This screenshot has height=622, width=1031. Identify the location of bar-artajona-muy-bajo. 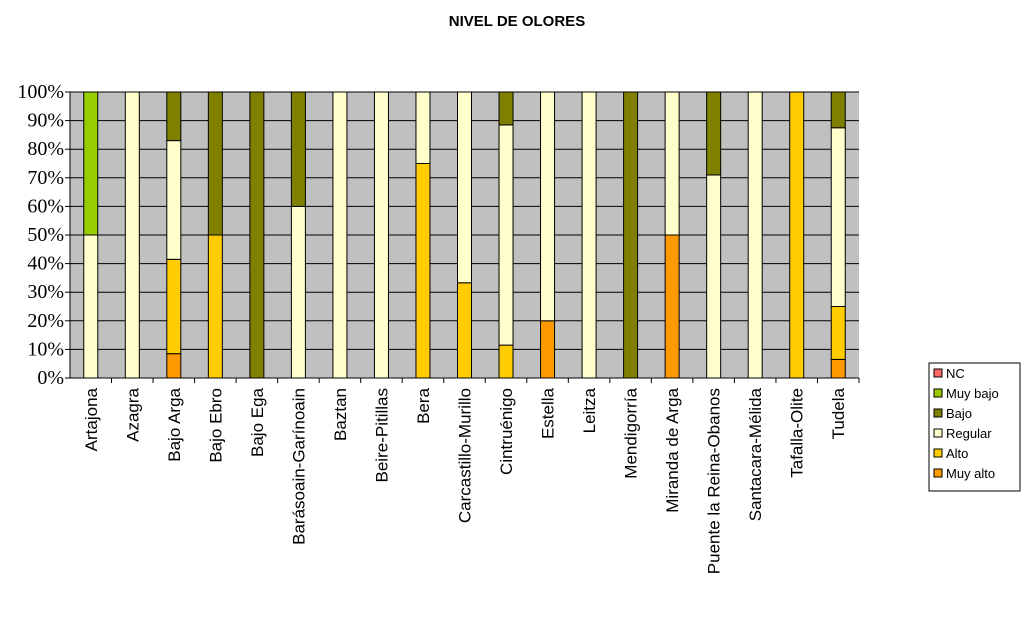
(91, 163).